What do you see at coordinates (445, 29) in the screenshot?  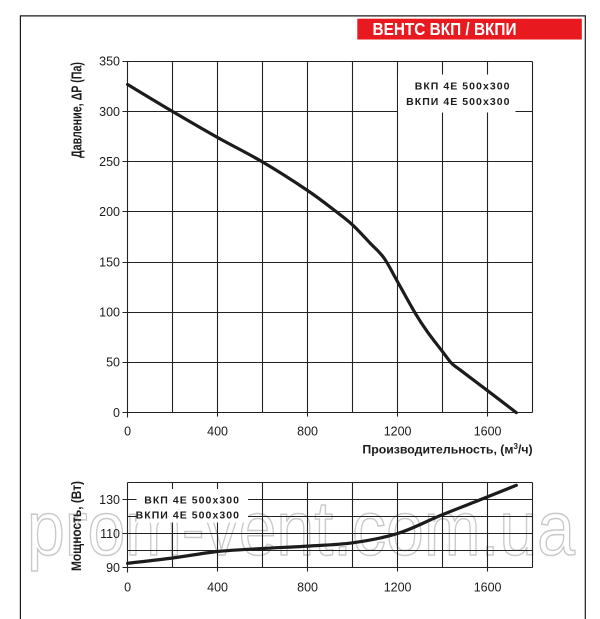 I see `svg-text: ВЕНТС ВКП / ВКПИ` at bounding box center [445, 29].